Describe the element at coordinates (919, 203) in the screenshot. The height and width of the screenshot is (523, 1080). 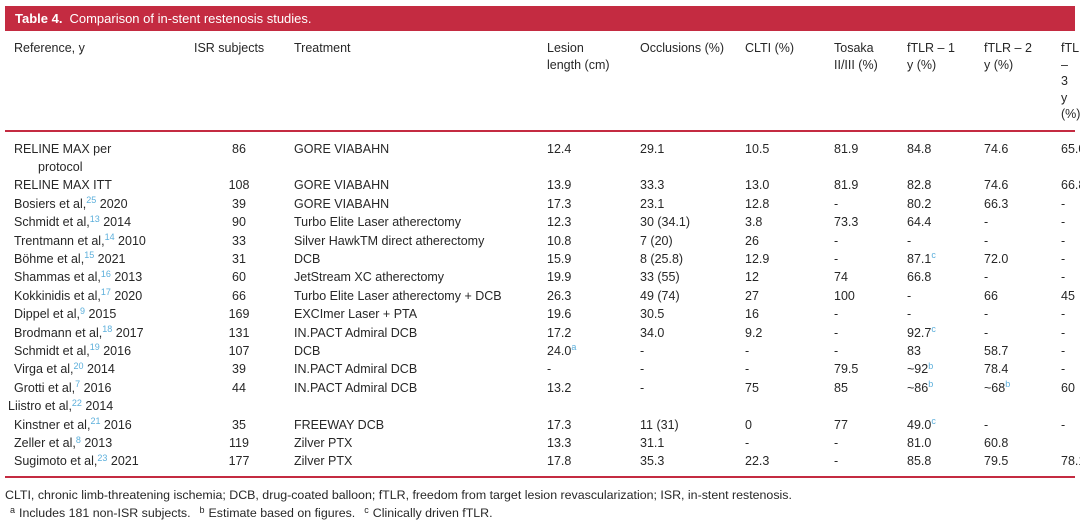
I see `cell-ftlr1: 80.2` at that location.